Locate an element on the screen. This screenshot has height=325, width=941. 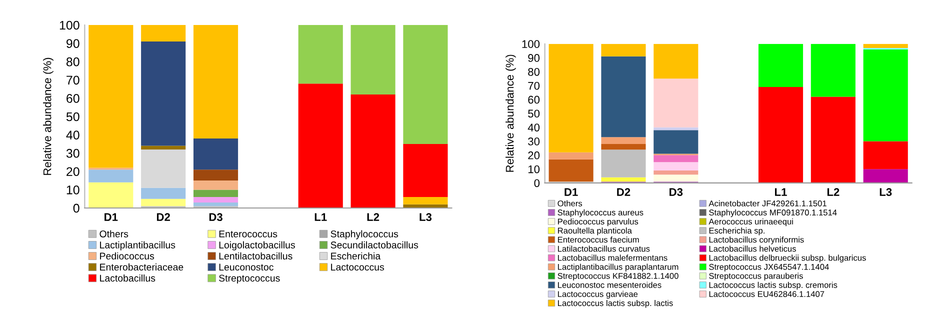
legend-label: Loigolactobacillus is located at coordinates (257, 245).